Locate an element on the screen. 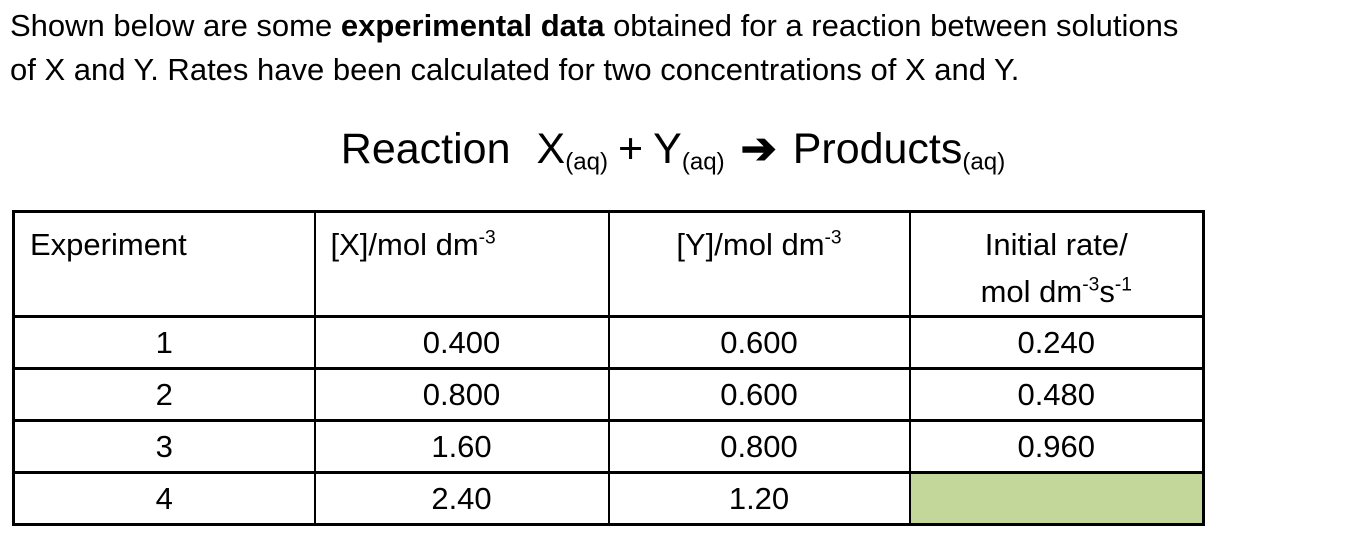 The width and height of the screenshot is (1346, 553). x-header-exponent: -3 is located at coordinates (487, 238).